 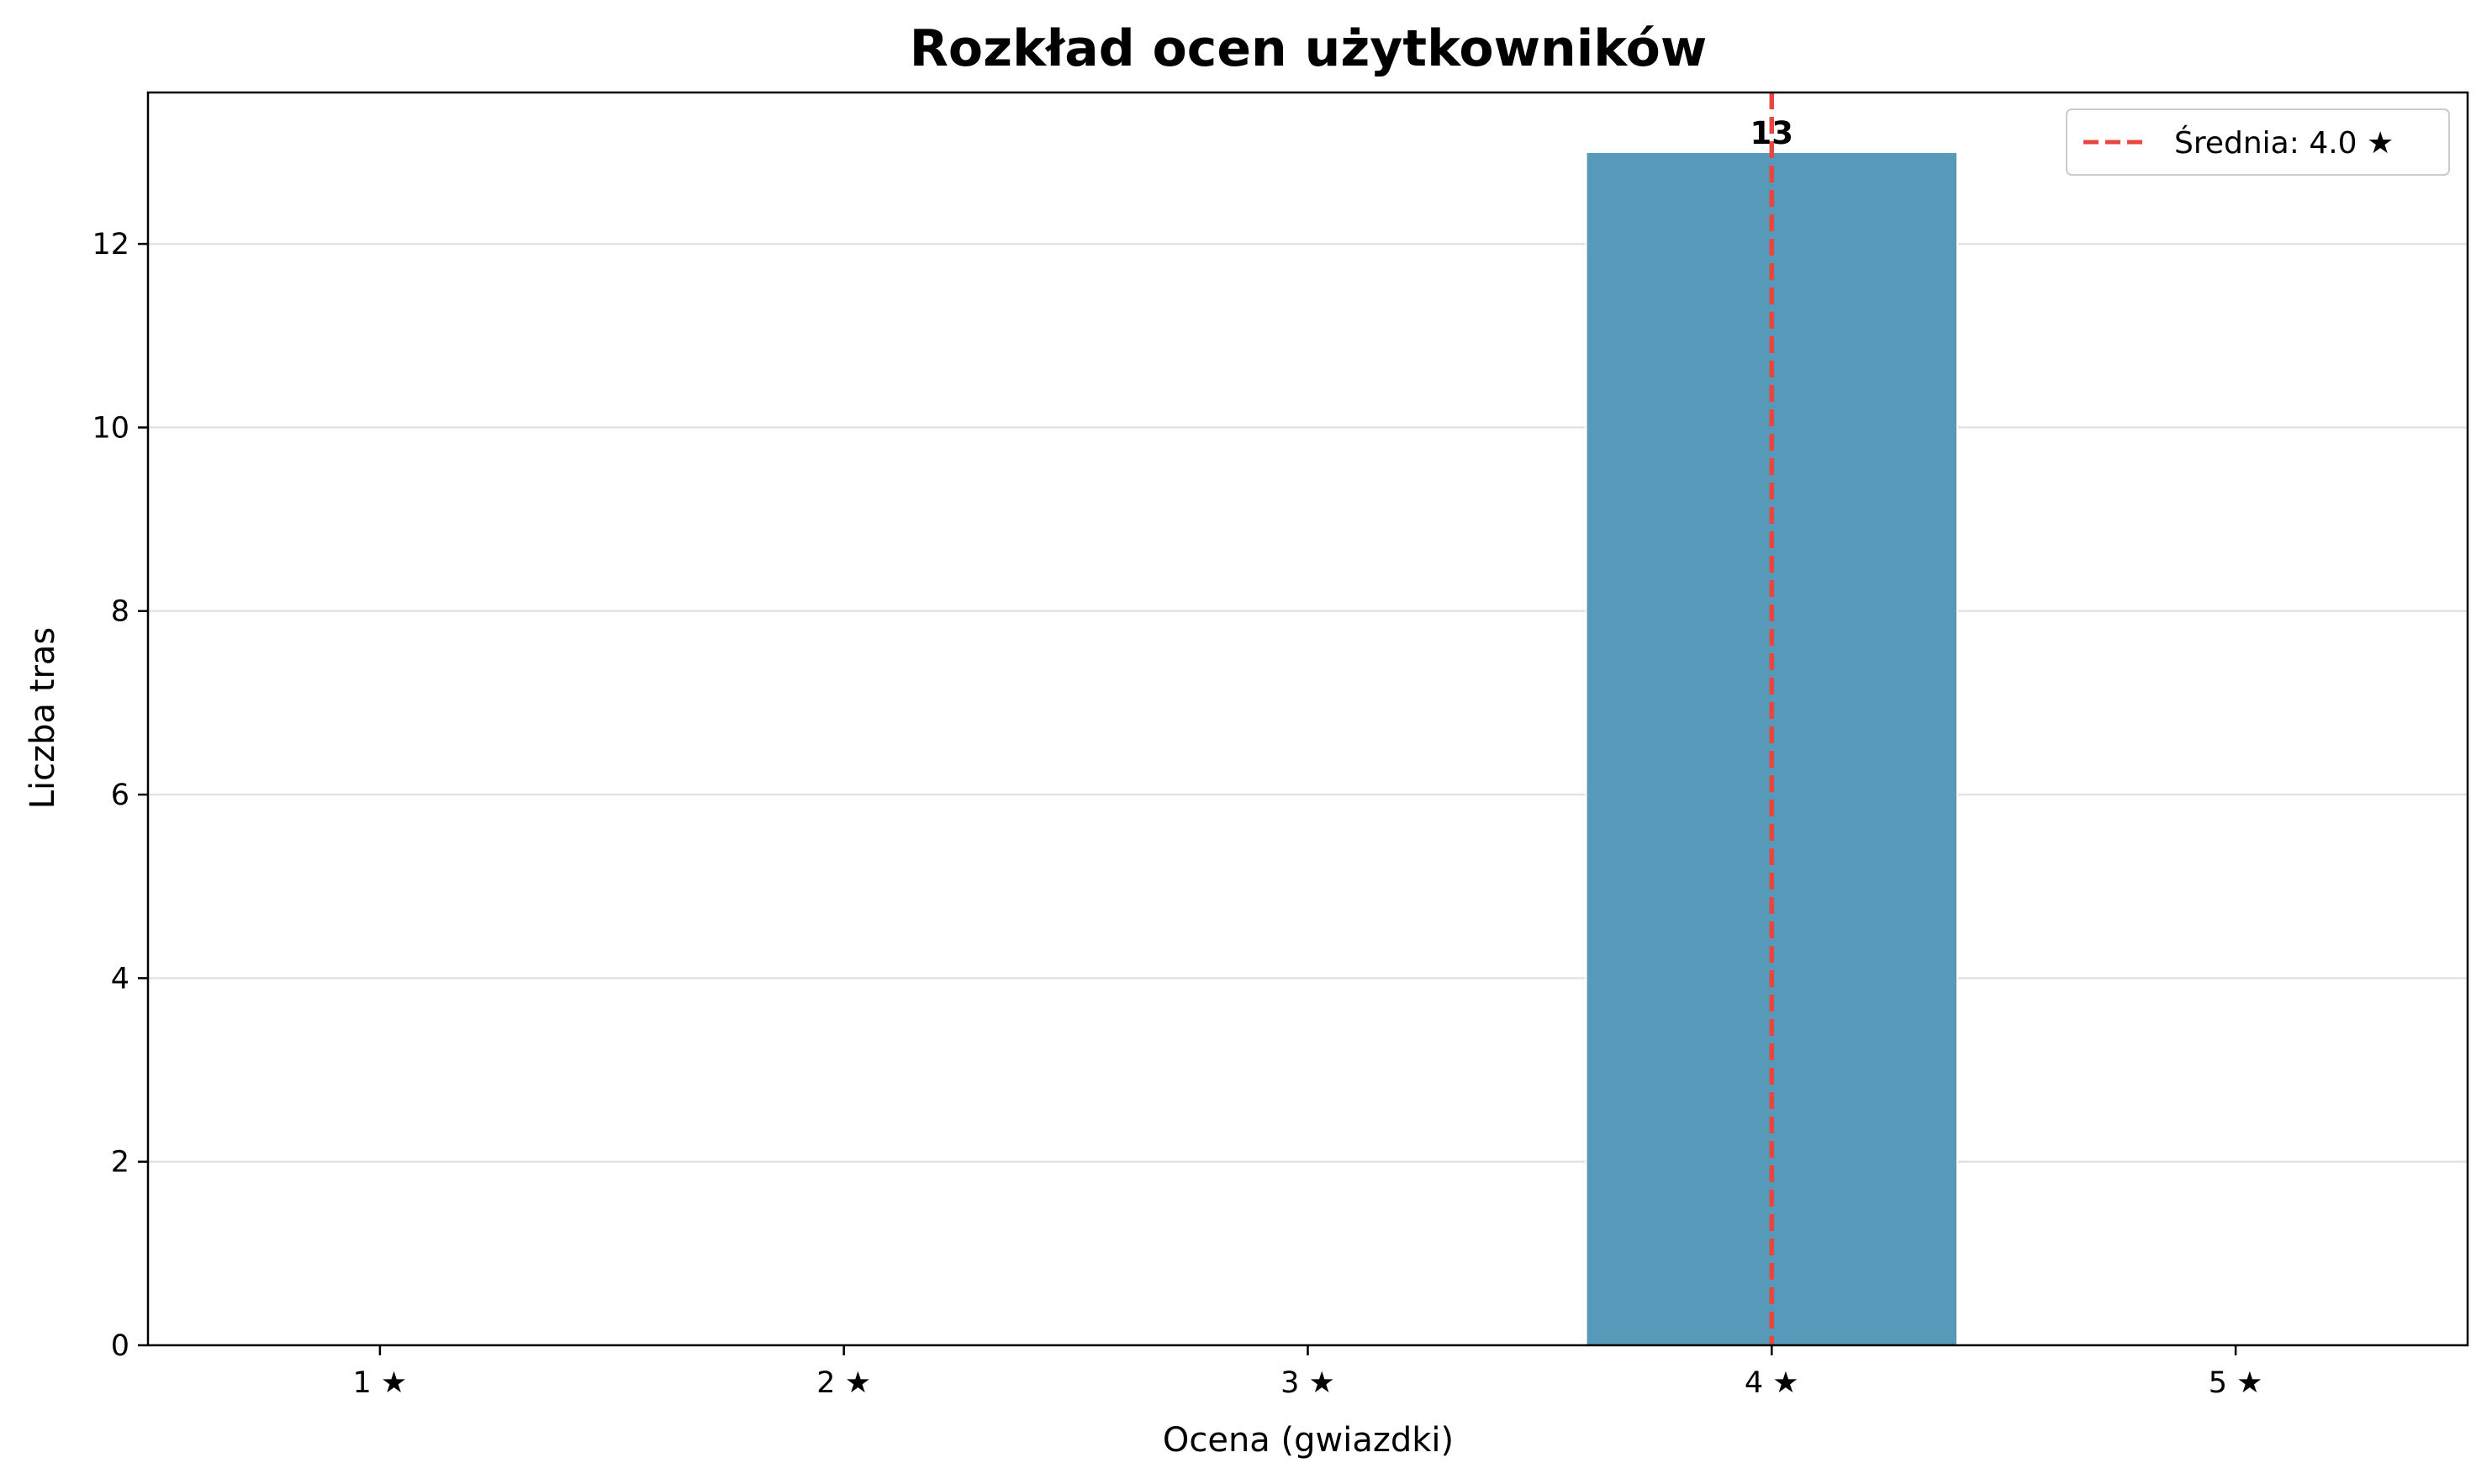 I want to click on legend-label-mean: Średnia: 4.0 ★, so click(x=2284, y=143).